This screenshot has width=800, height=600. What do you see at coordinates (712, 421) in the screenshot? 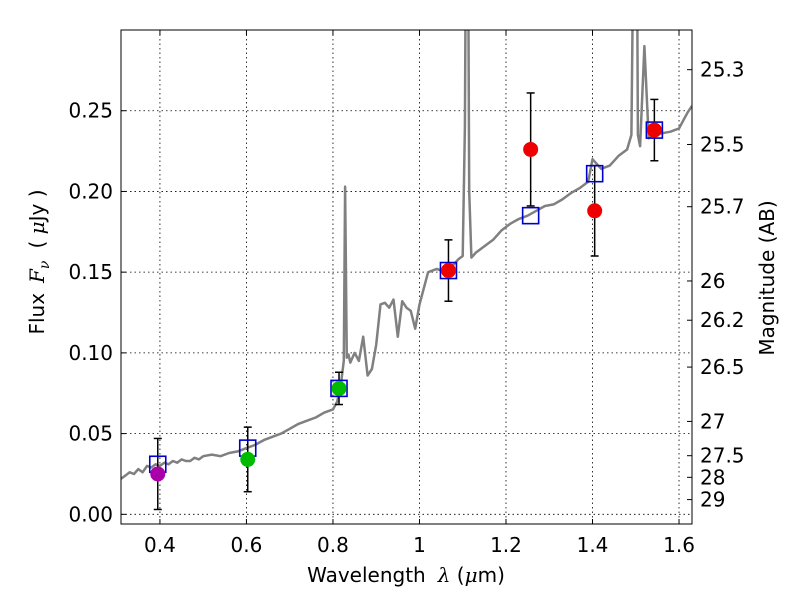
I see `magnitude-tick-label: 27` at bounding box center [712, 421].